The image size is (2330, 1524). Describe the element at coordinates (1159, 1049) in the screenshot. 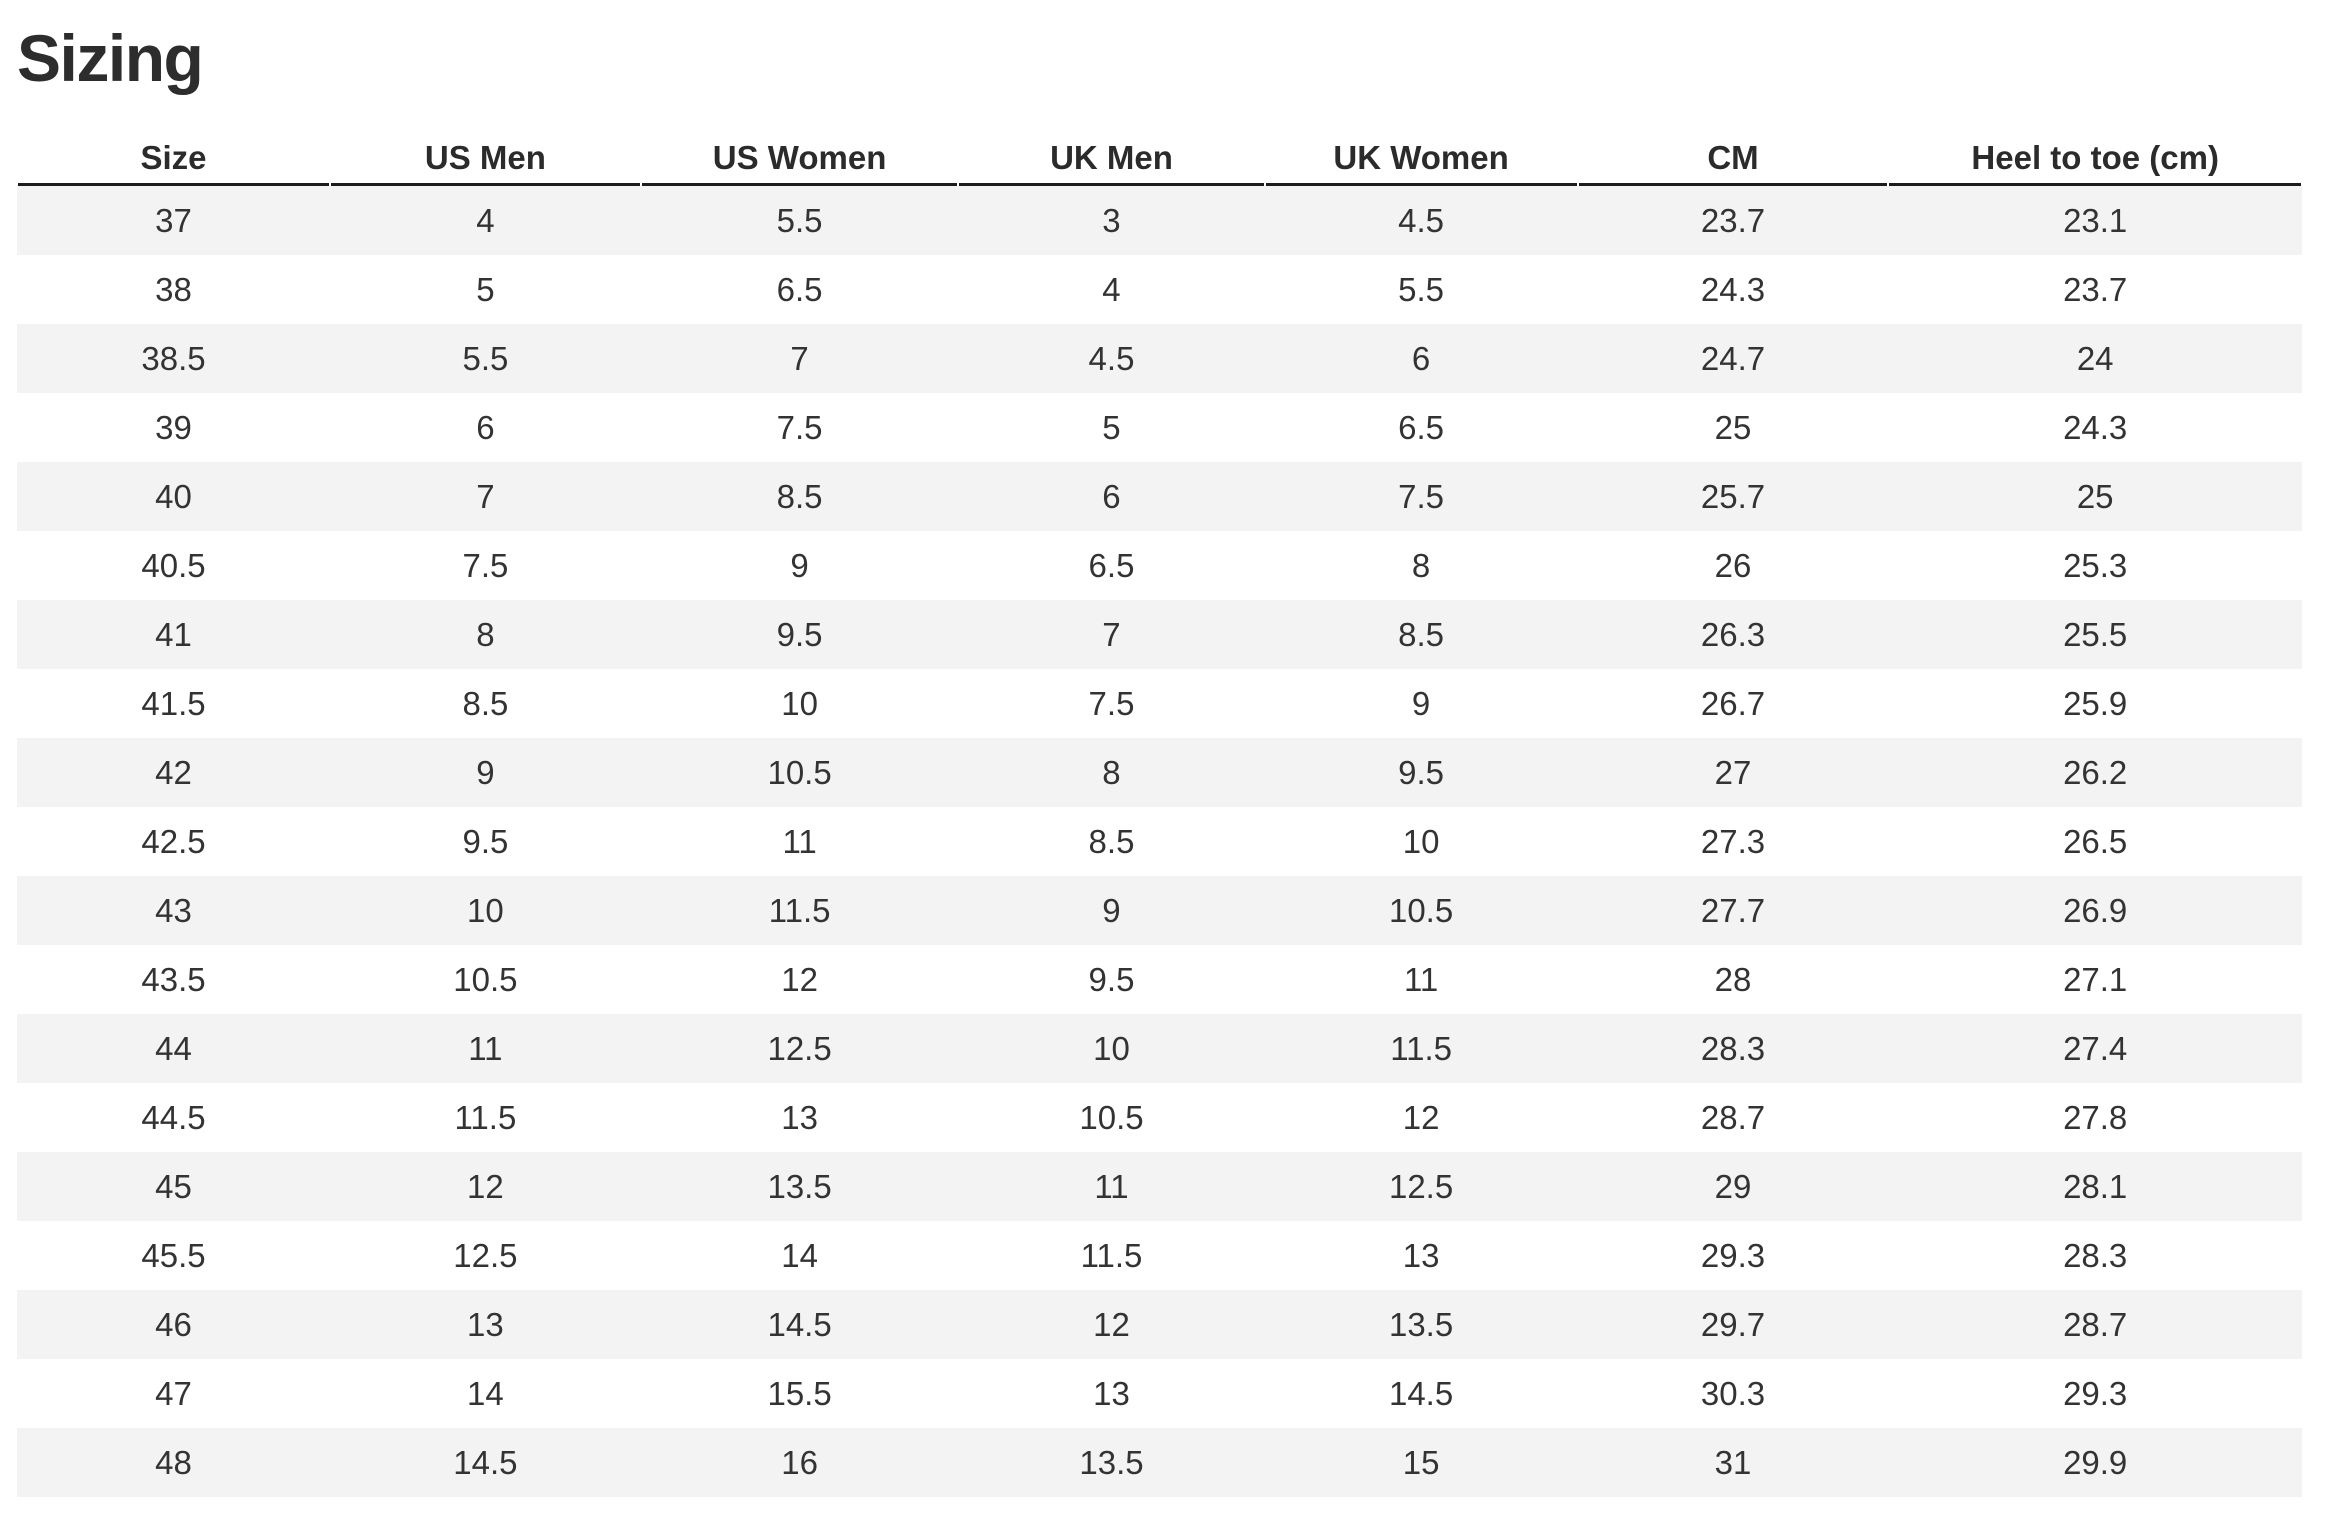

I see `table-row: 44 11 12.5 10 11.5 28.3 27.4` at that location.